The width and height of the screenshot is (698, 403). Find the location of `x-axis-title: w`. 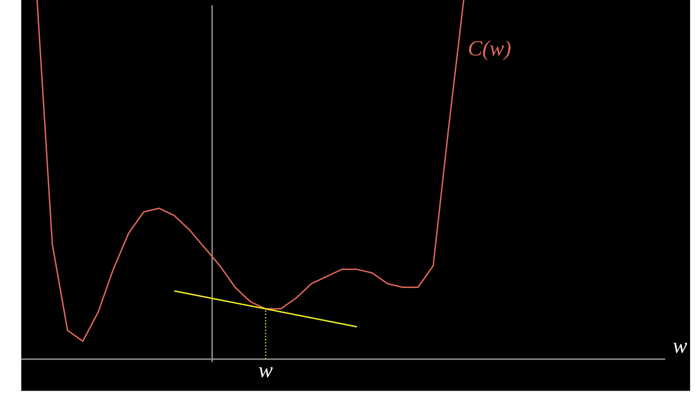

x-axis-title: w is located at coordinates (680, 348).